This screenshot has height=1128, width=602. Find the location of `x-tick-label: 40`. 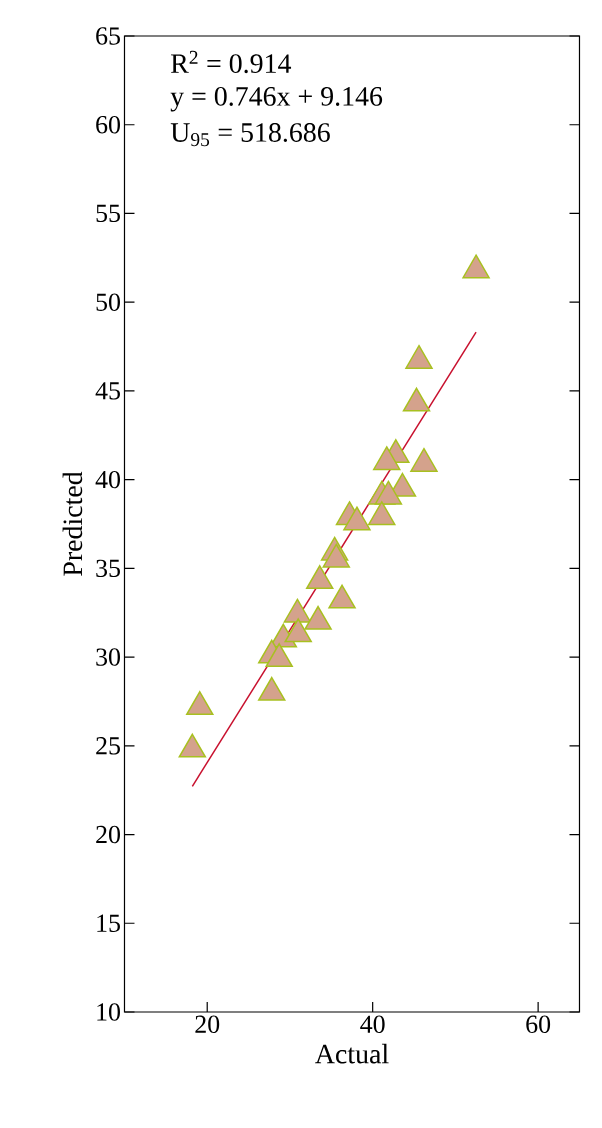

x-tick-label: 40 is located at coordinates (372, 1024).